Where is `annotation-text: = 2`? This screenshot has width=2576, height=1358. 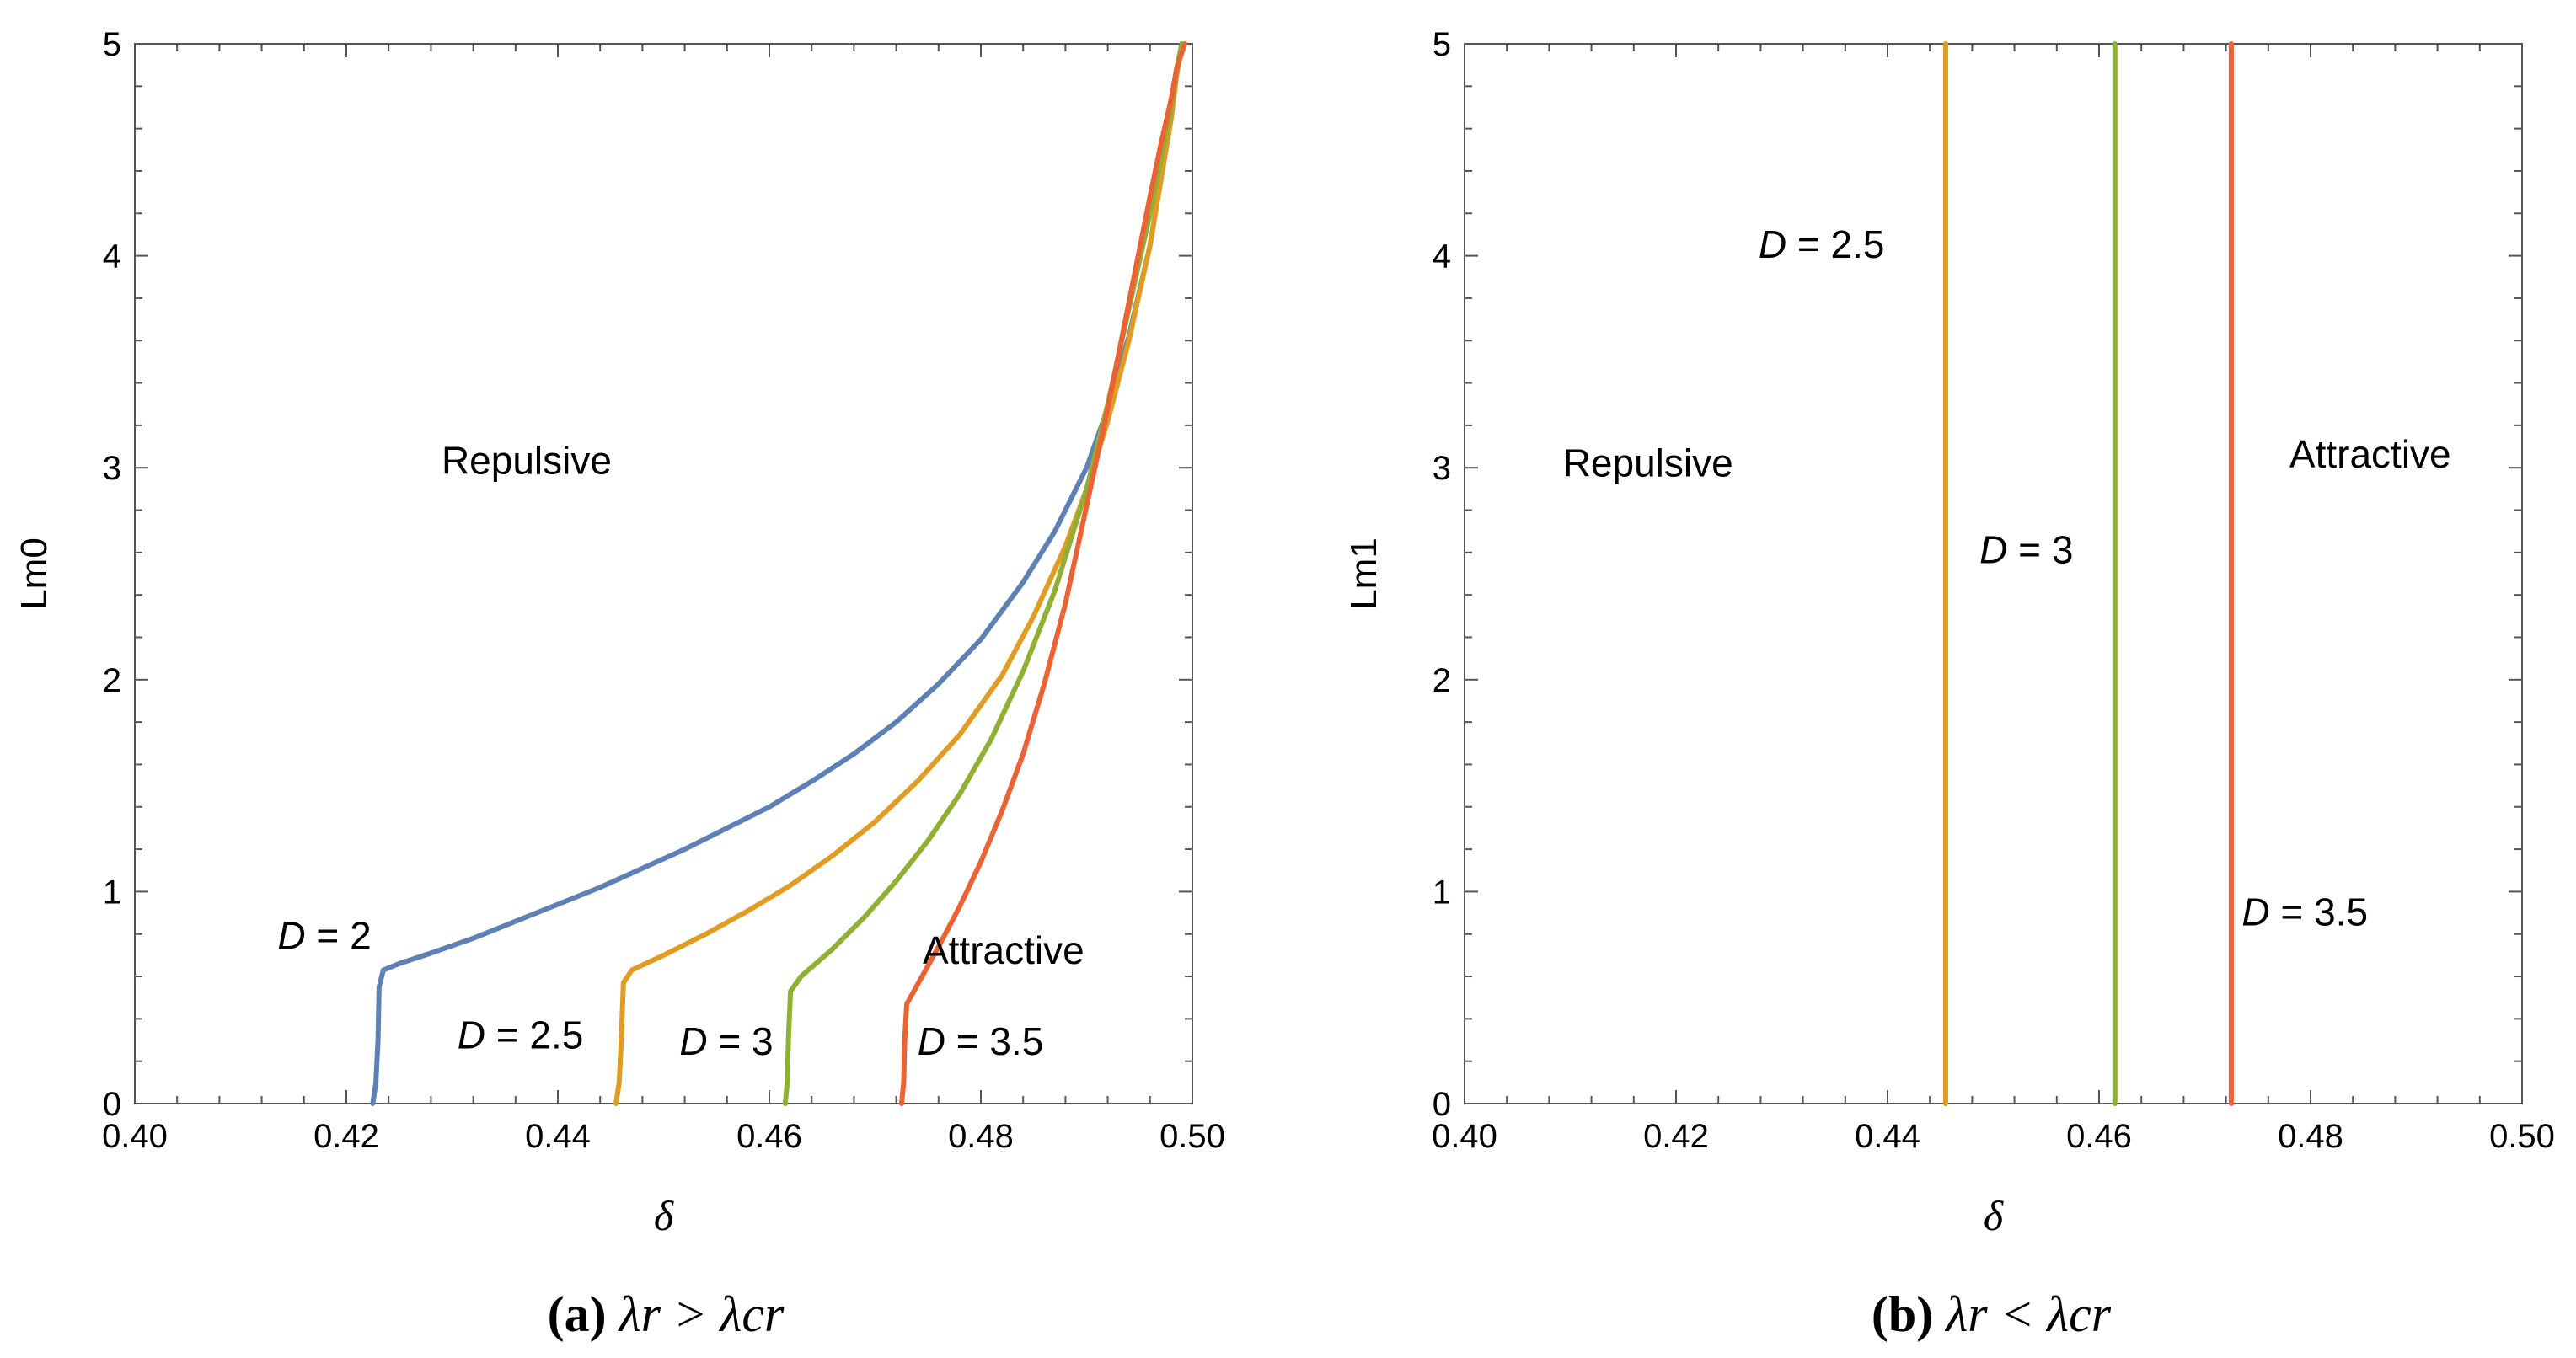
annotation-text: = 2 is located at coordinates (339, 935).